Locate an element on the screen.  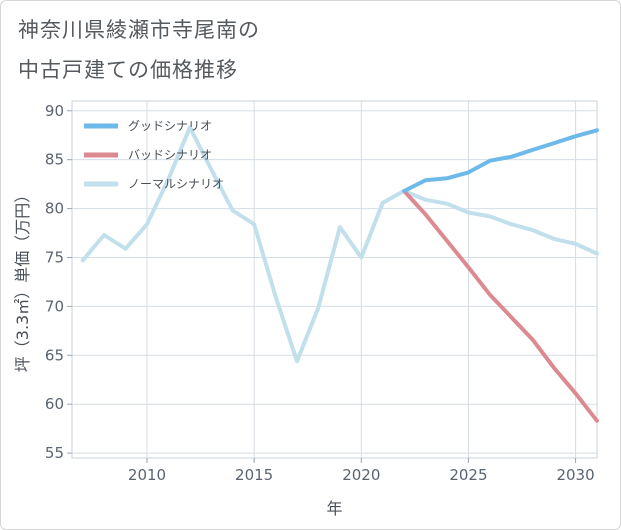
x-tick-label: 2025 is located at coordinates (468, 475).